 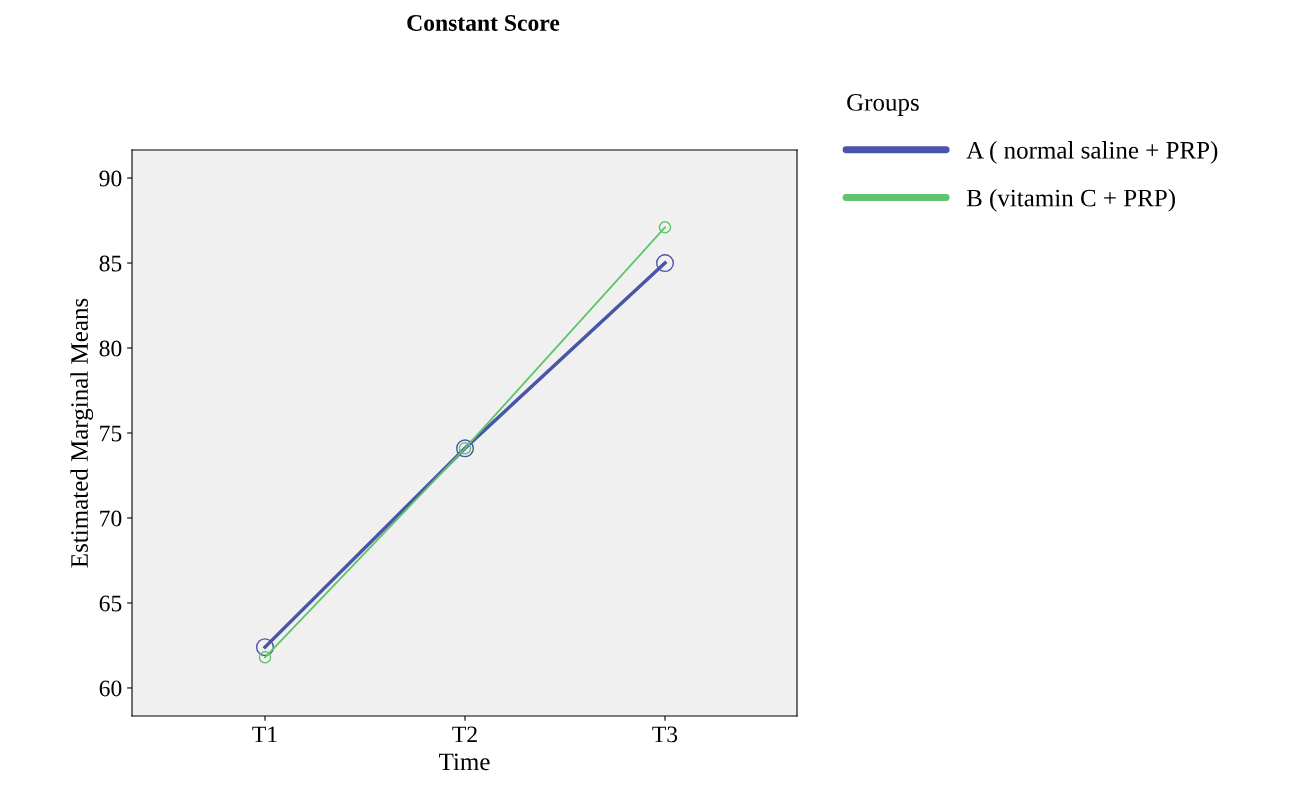 What do you see at coordinates (110, 603) in the screenshot?
I see `y-tick-label: 65` at bounding box center [110, 603].